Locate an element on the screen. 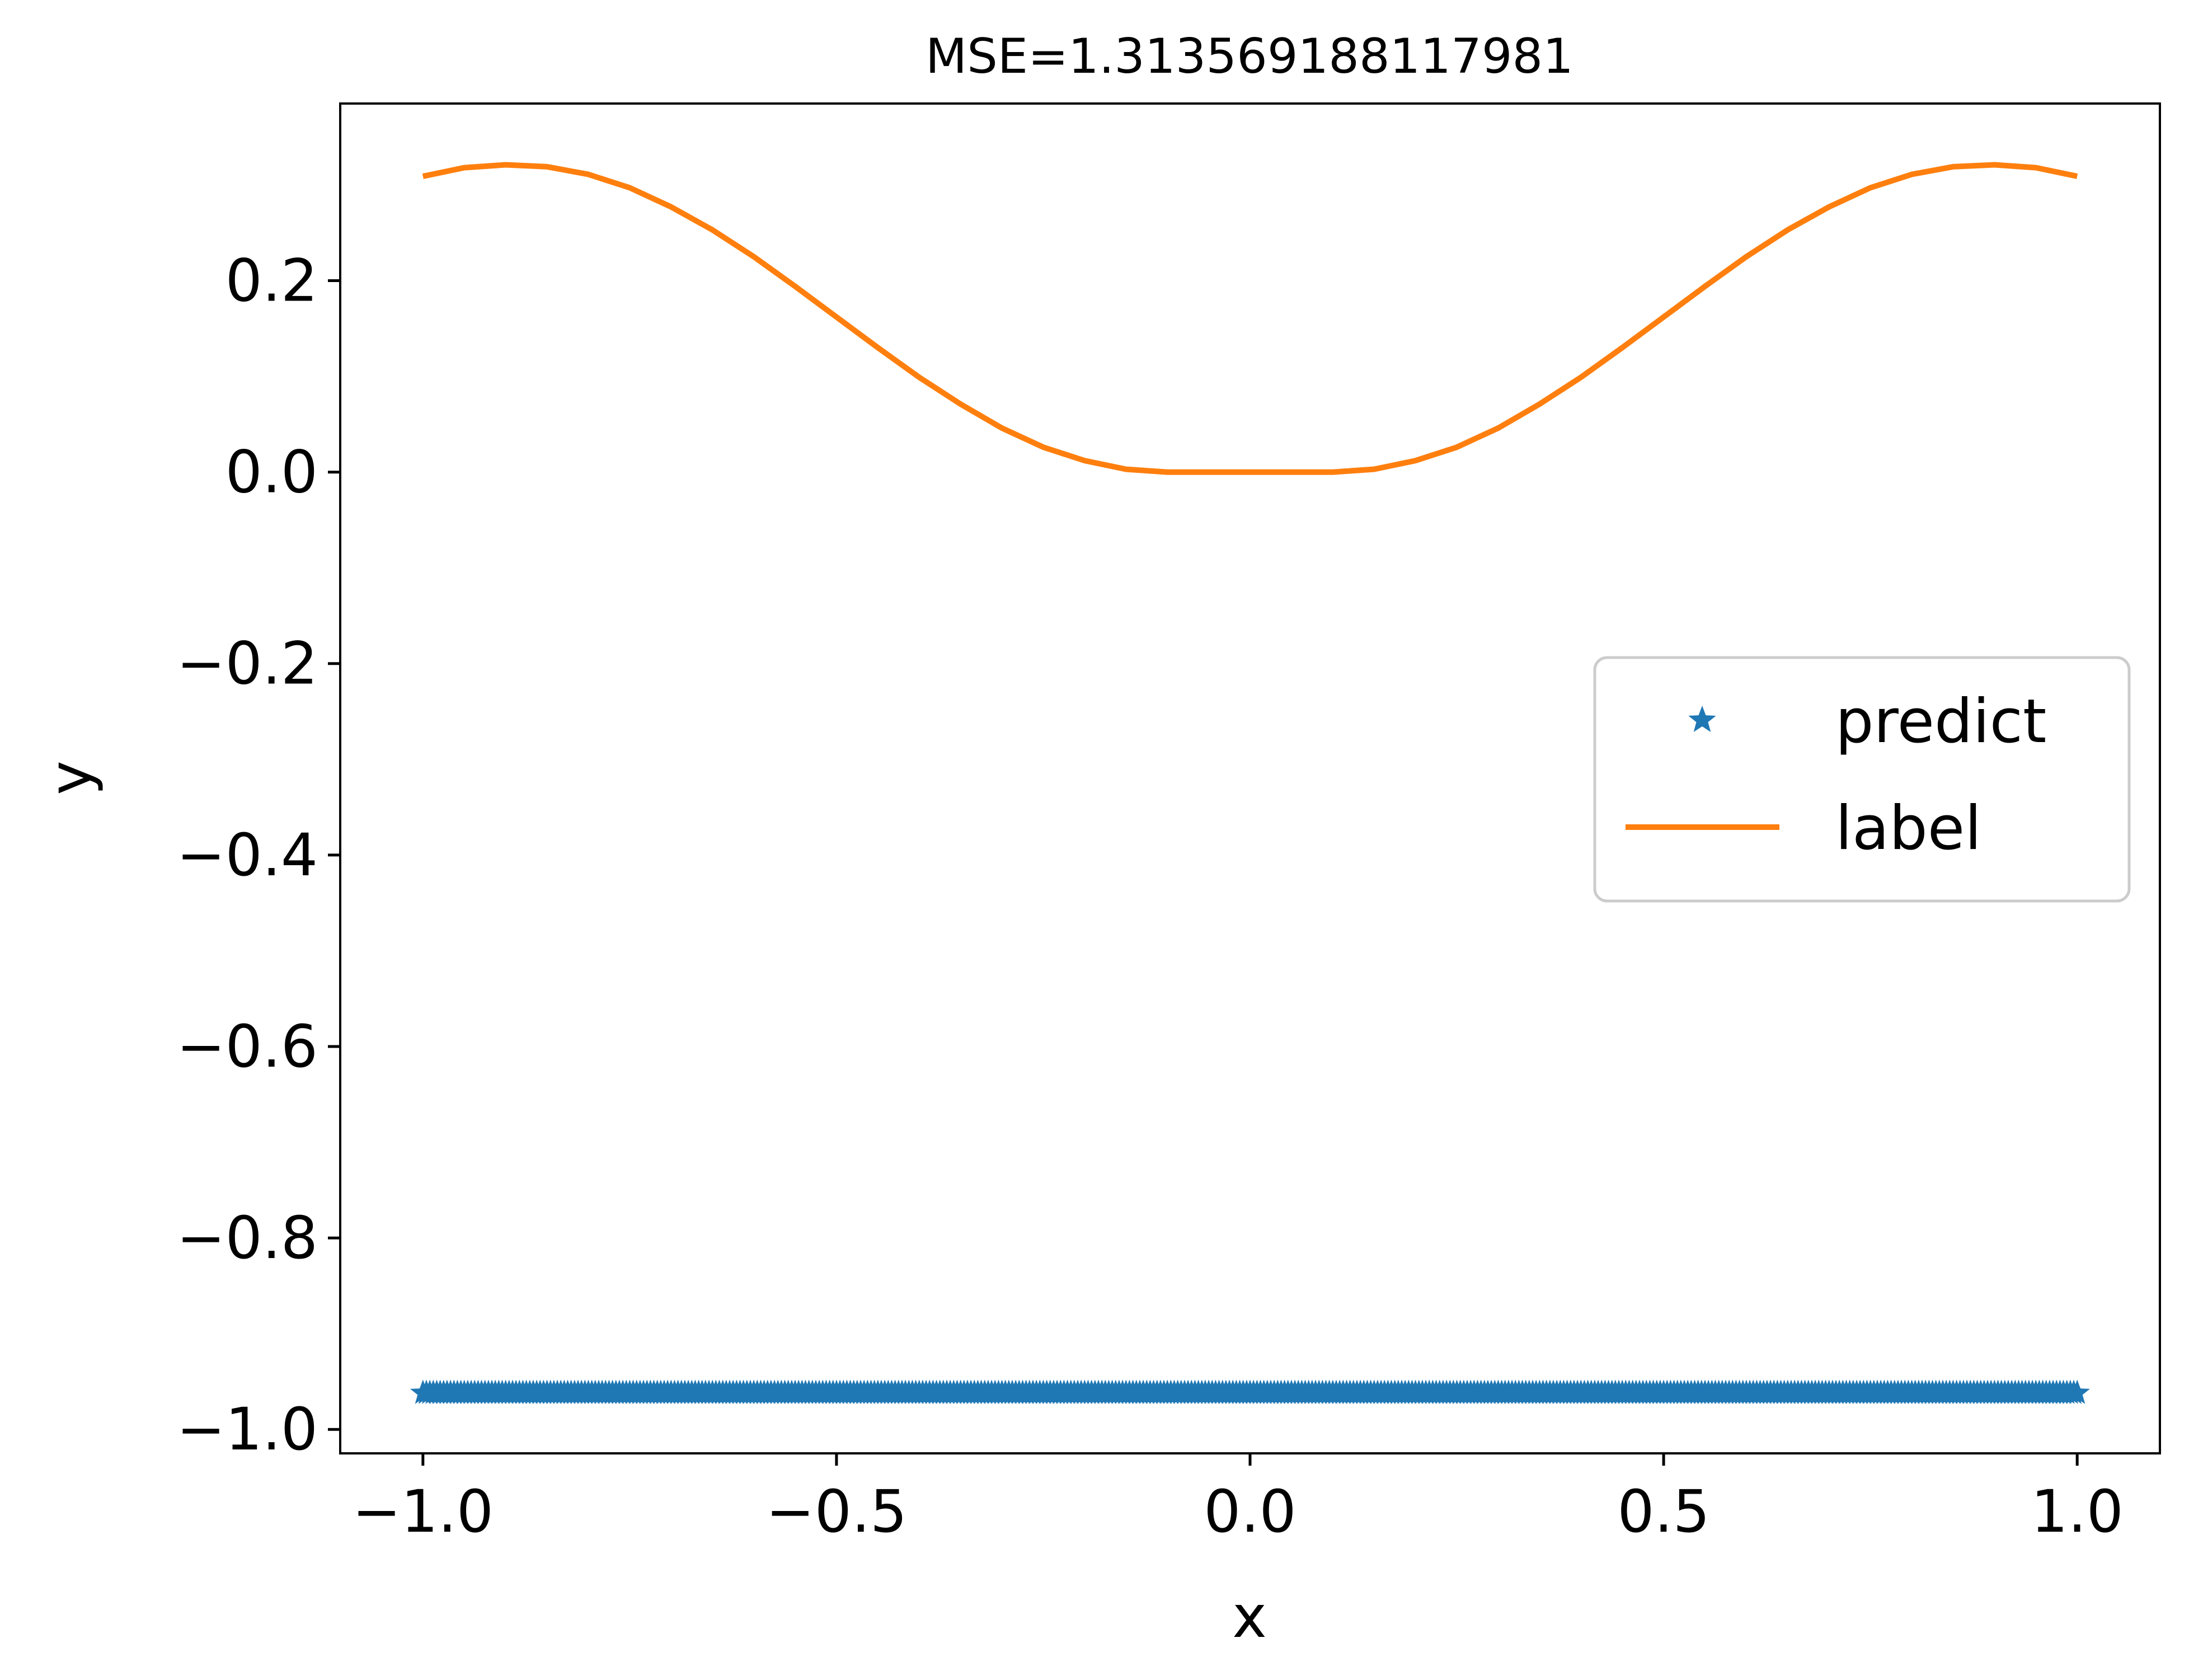 Image resolution: width=2189 pixels, height=1680 pixels. y-tick-label: −0.2 is located at coordinates (247, 664).